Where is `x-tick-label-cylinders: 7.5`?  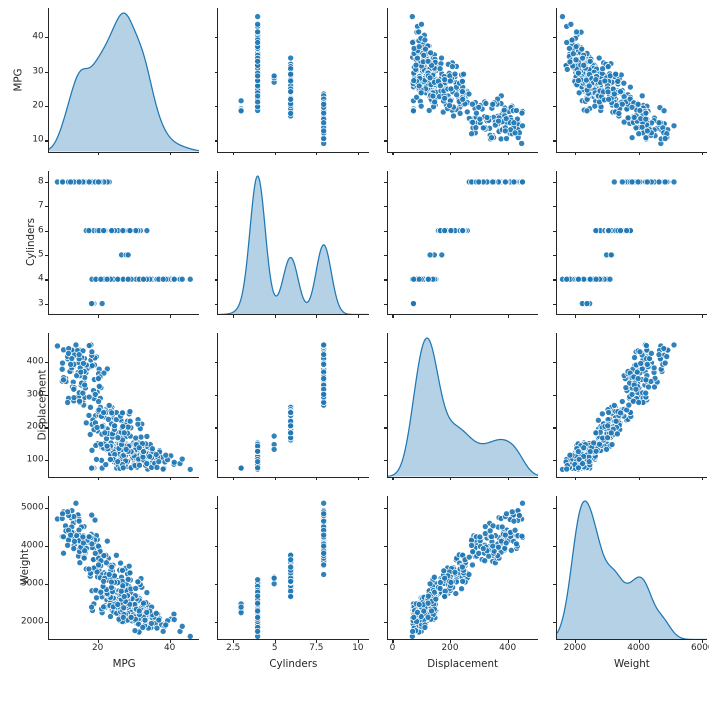
x-tick-label-cylinders: 7.5 is located at coordinates (316, 648).